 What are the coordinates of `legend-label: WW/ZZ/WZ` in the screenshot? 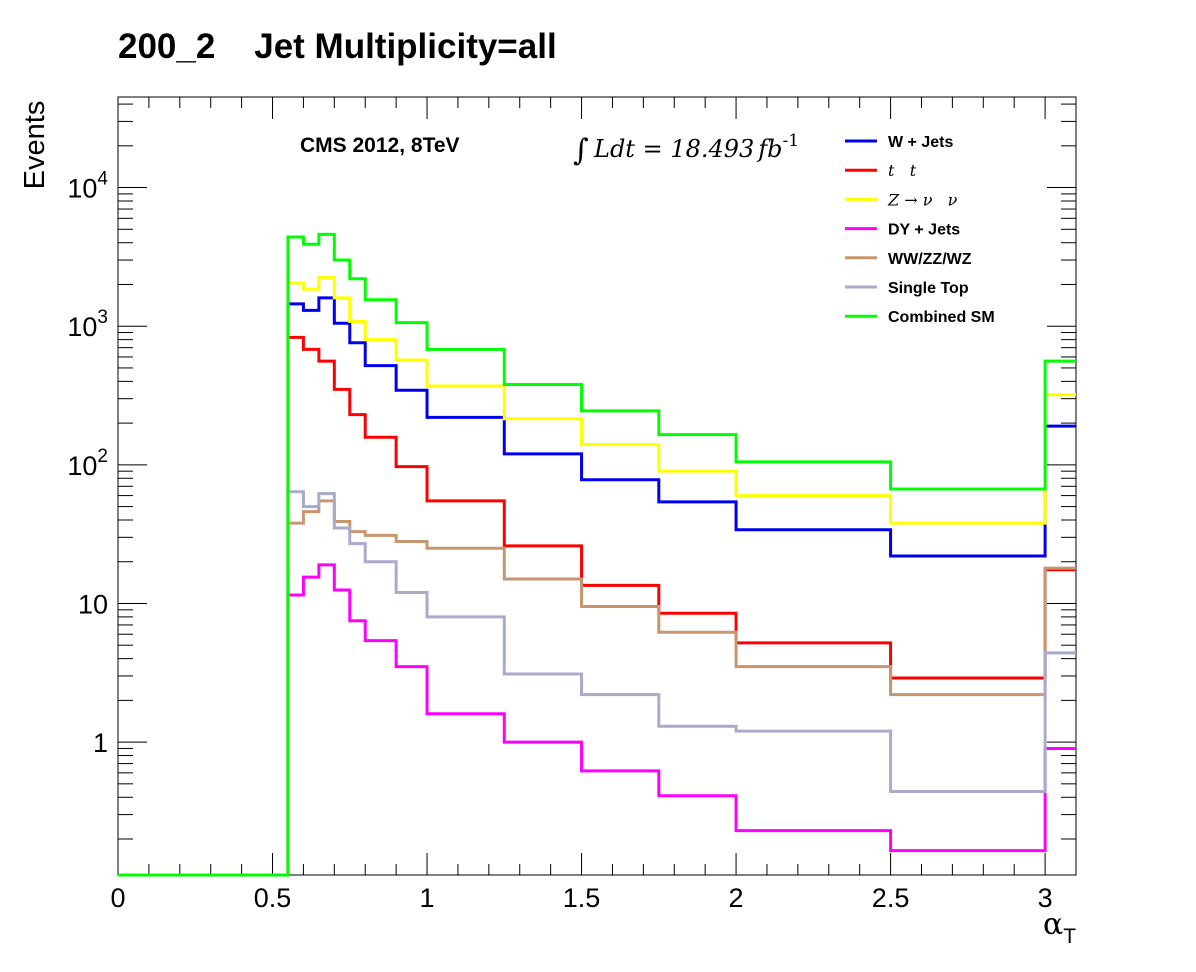 It's located at (930, 259).